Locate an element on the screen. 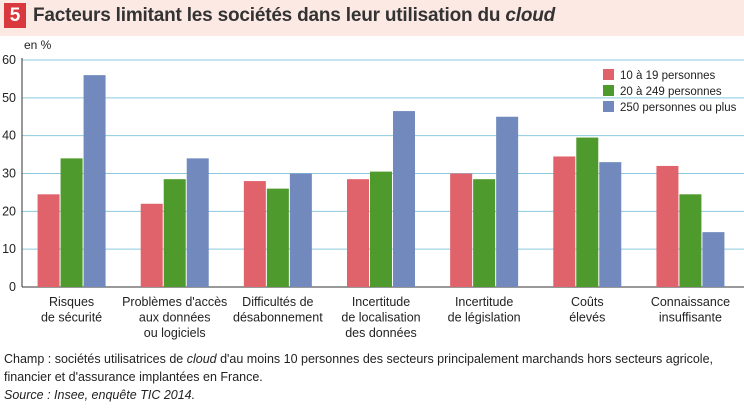 The width and height of the screenshot is (744, 411). y-tick-label: 0 is located at coordinates (12, 287).